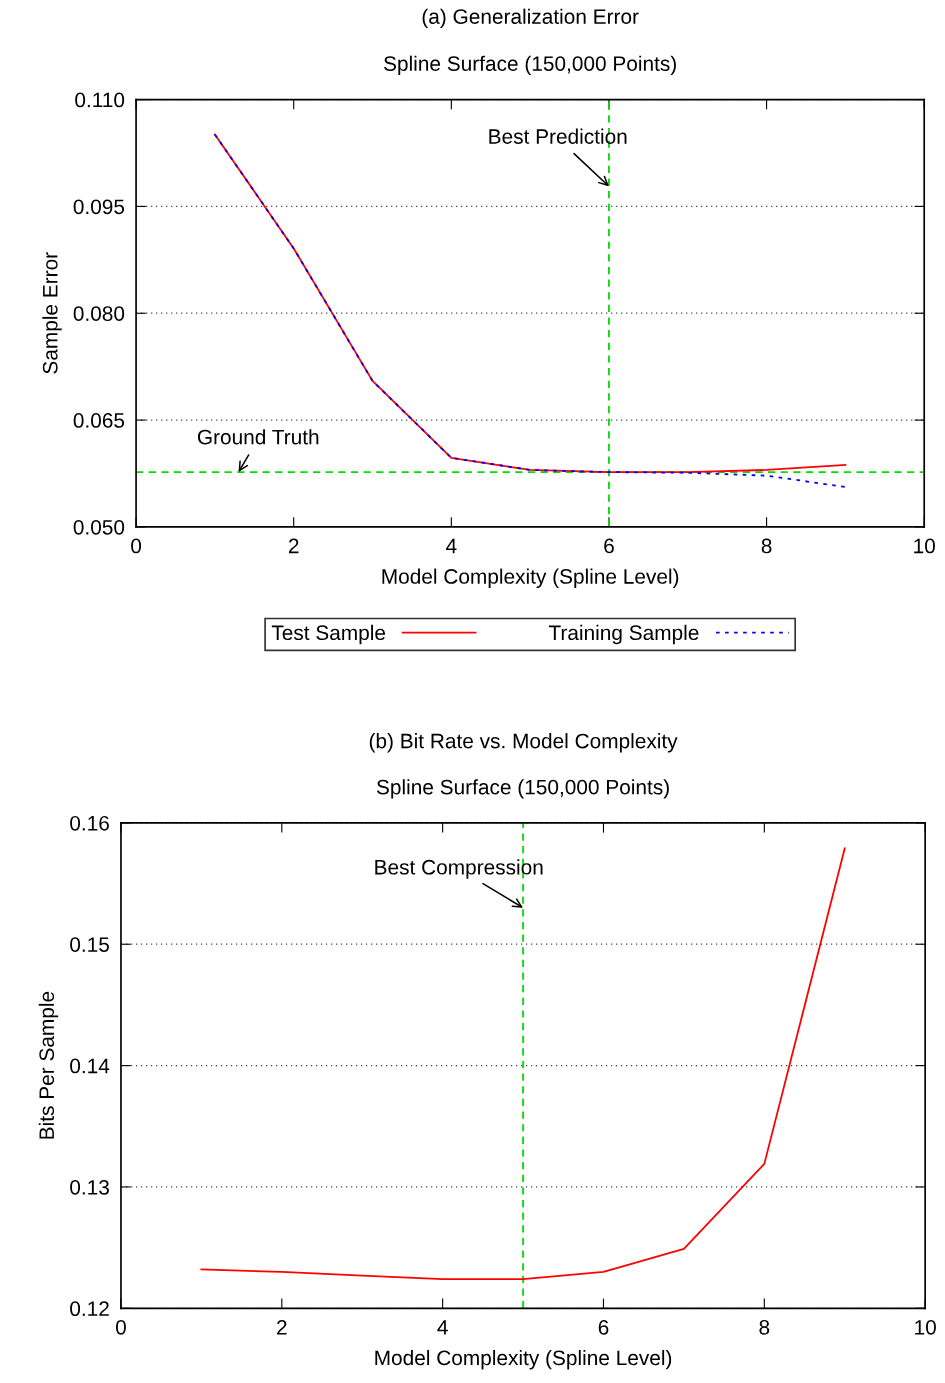 The height and width of the screenshot is (1383, 945). I want to click on y-tick-label: 0.095, so click(99, 207).